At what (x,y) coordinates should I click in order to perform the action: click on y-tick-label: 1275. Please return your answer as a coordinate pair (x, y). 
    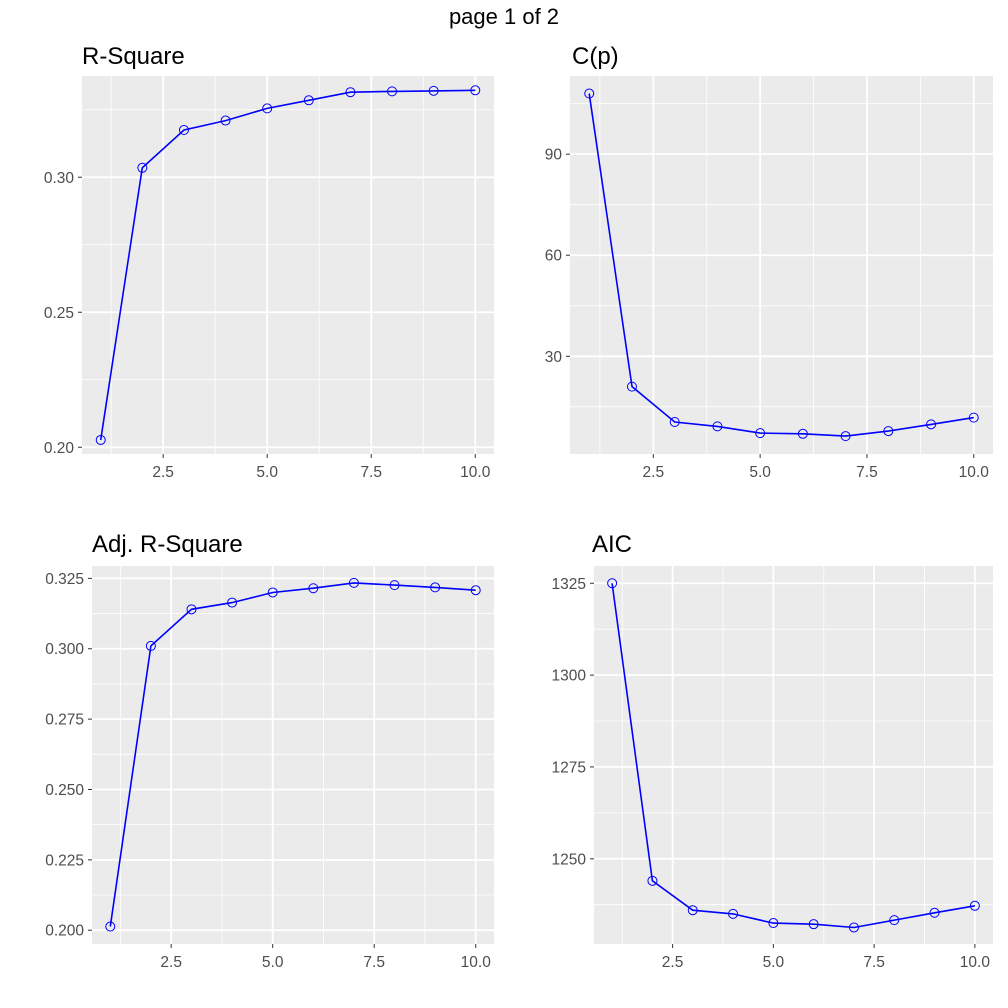
    Looking at the image, I should click on (569, 767).